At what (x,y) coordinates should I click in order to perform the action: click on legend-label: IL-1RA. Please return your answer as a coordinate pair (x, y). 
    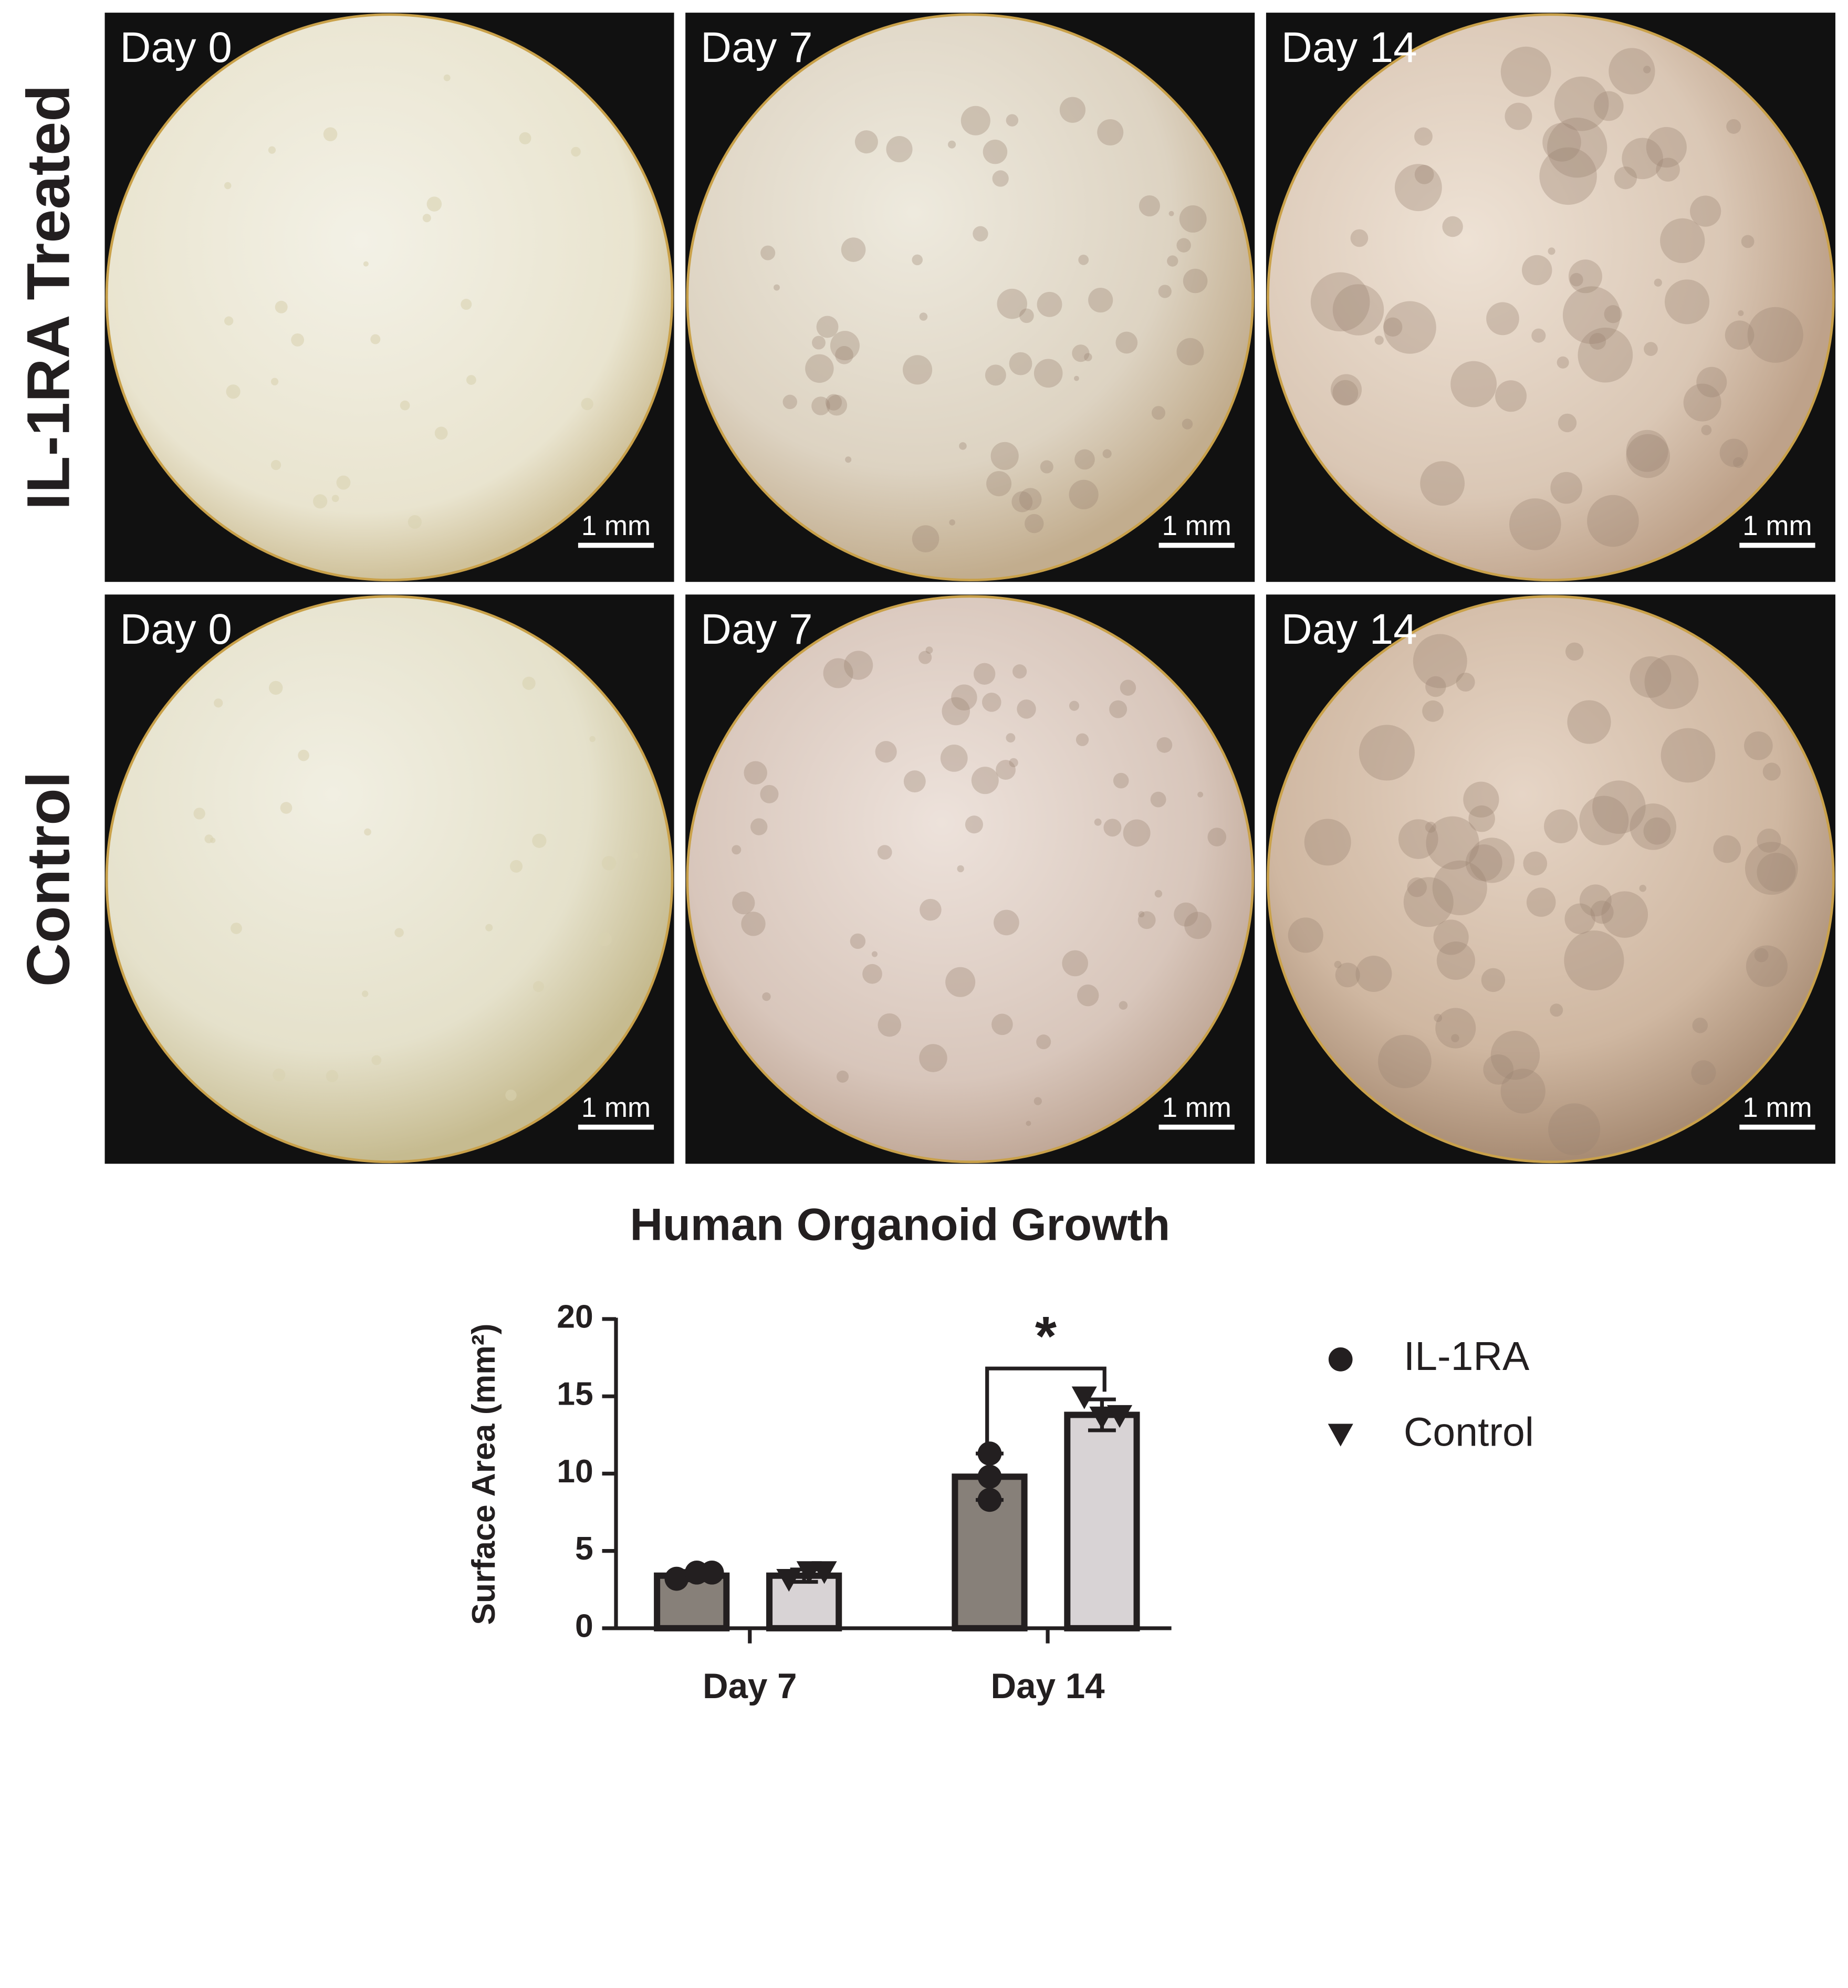
    Looking at the image, I should click on (1467, 1356).